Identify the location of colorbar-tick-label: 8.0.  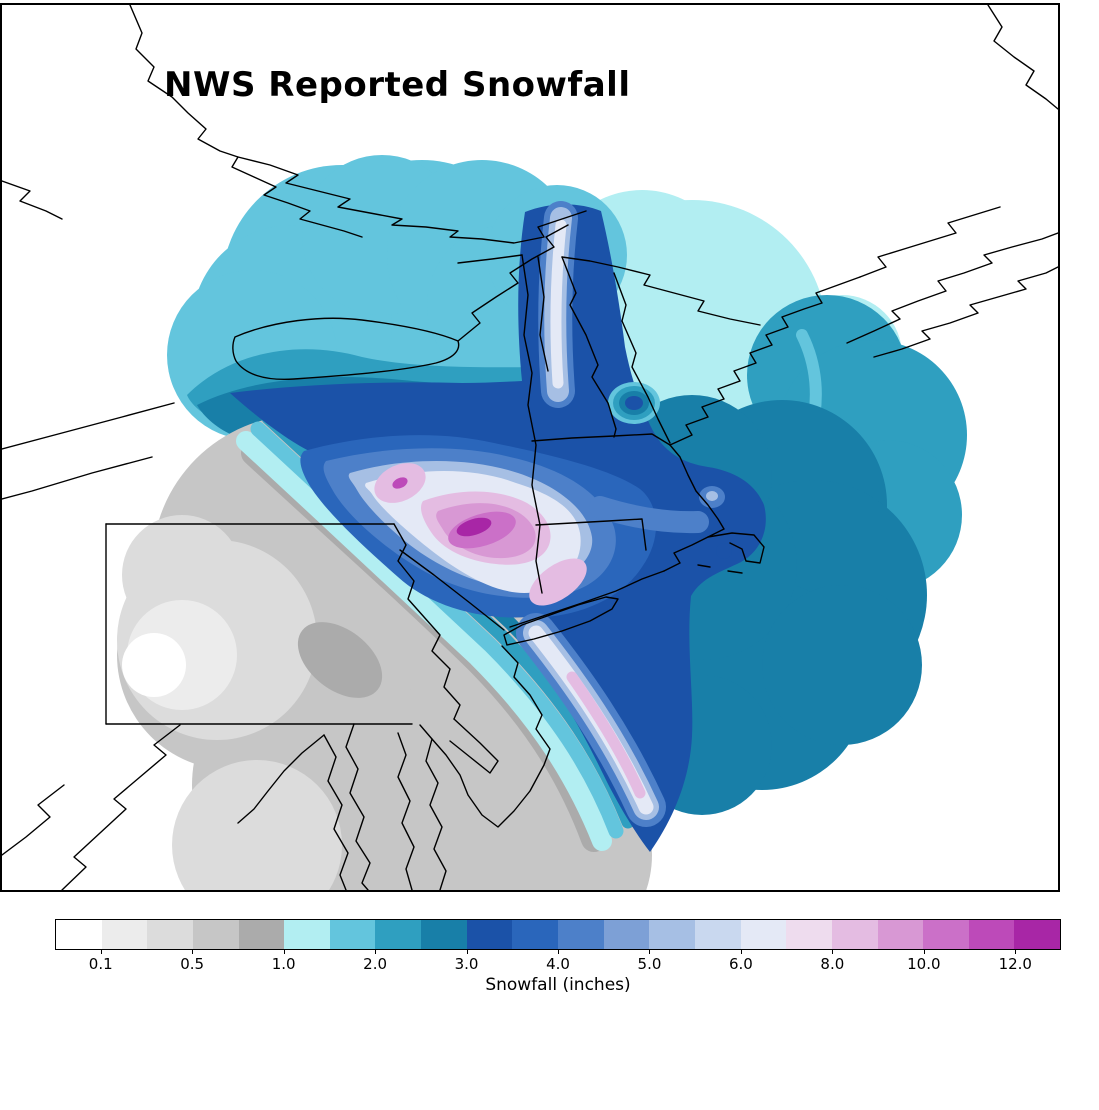
(832, 964).